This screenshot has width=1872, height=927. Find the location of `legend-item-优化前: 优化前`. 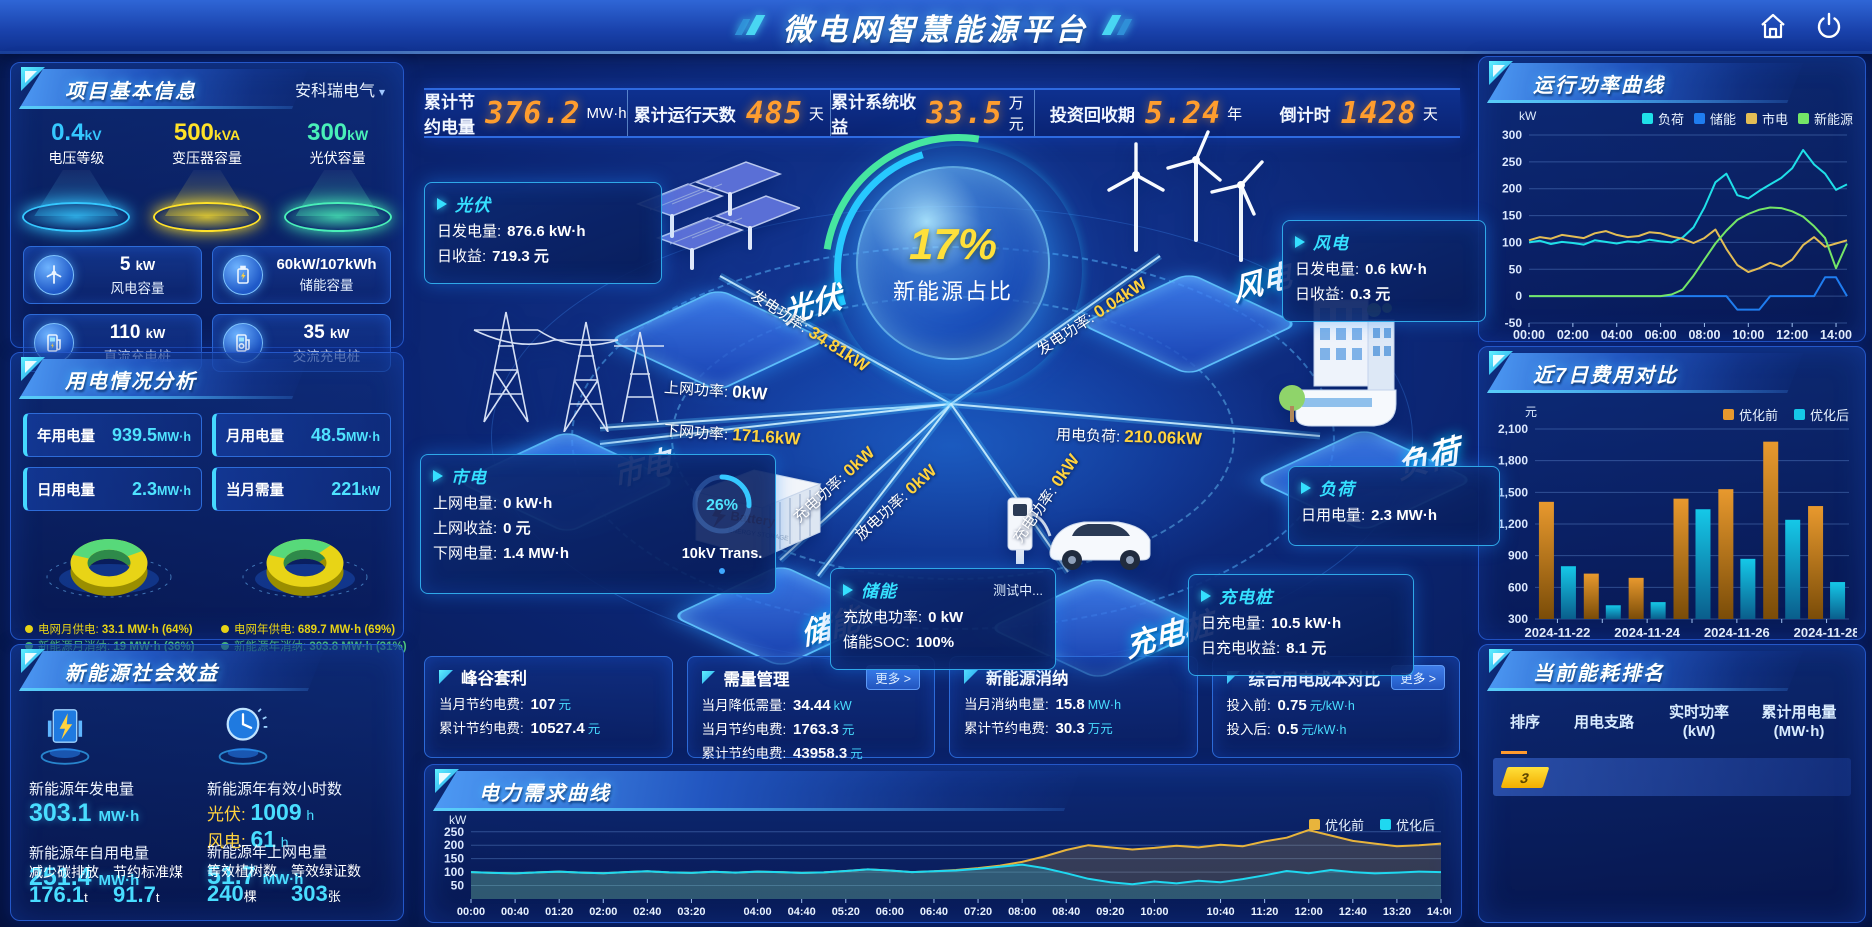

legend-item-优化前: 优化前 is located at coordinates (1336, 824).